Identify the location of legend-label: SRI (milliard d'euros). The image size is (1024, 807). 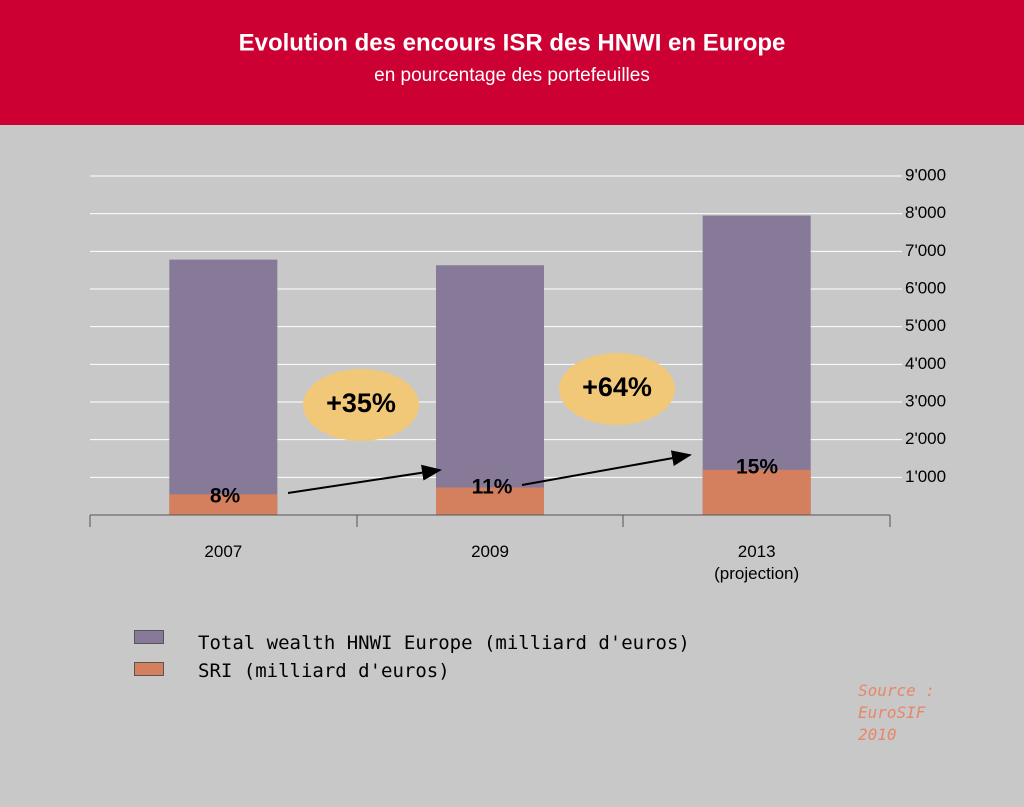
(324, 671).